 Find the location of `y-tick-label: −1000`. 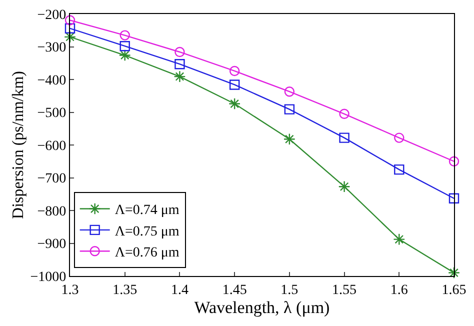

y-tick-label: −1000 is located at coordinates (48, 277).